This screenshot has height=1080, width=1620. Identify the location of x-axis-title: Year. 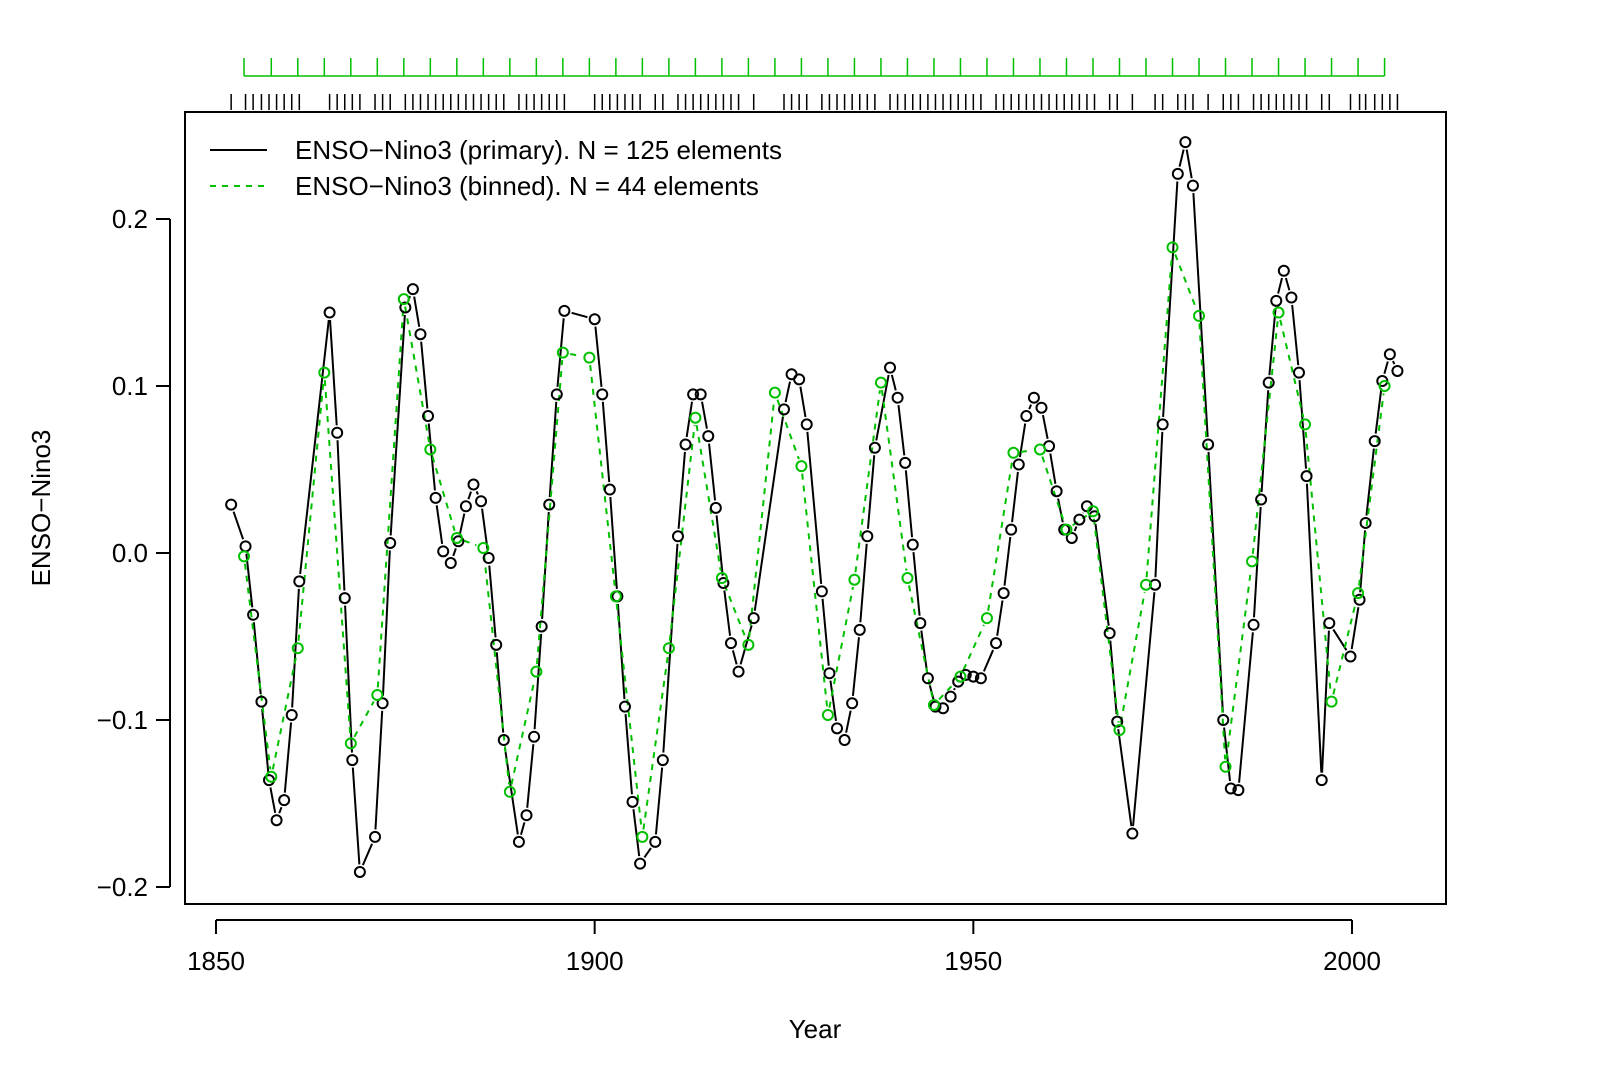
(815, 1029).